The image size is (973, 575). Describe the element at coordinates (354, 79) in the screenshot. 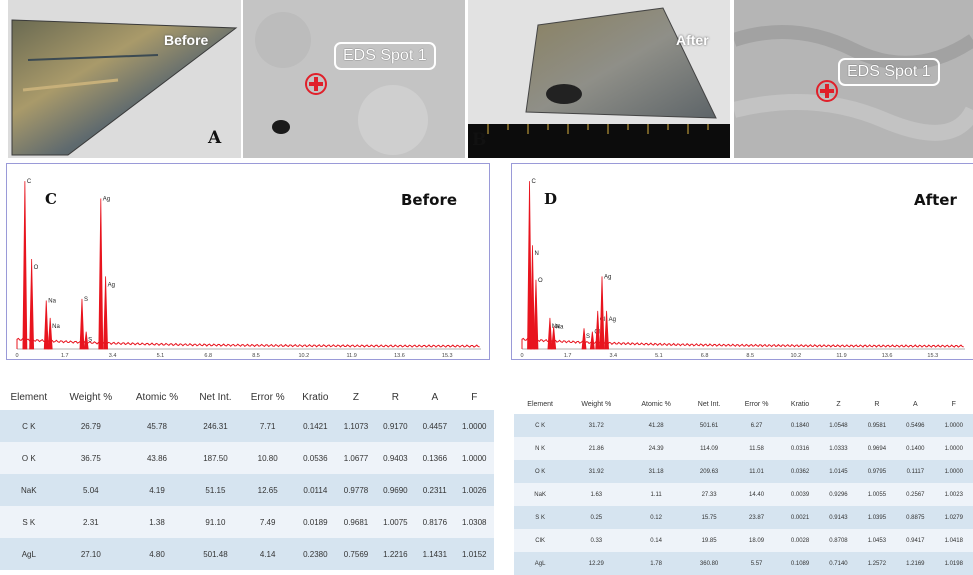

I see `sem-before-texture` at that location.